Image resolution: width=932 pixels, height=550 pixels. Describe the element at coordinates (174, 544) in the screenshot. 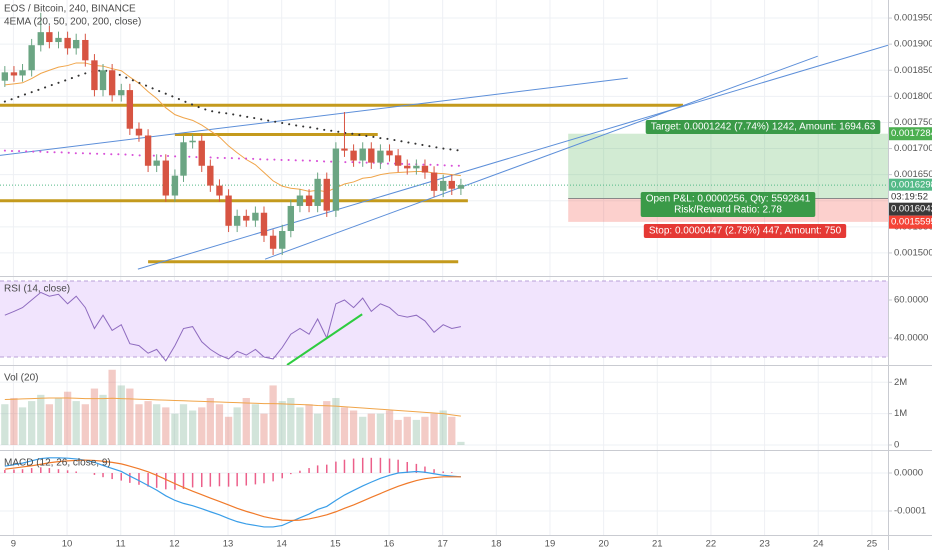

I see `x-tick-label: 12` at that location.